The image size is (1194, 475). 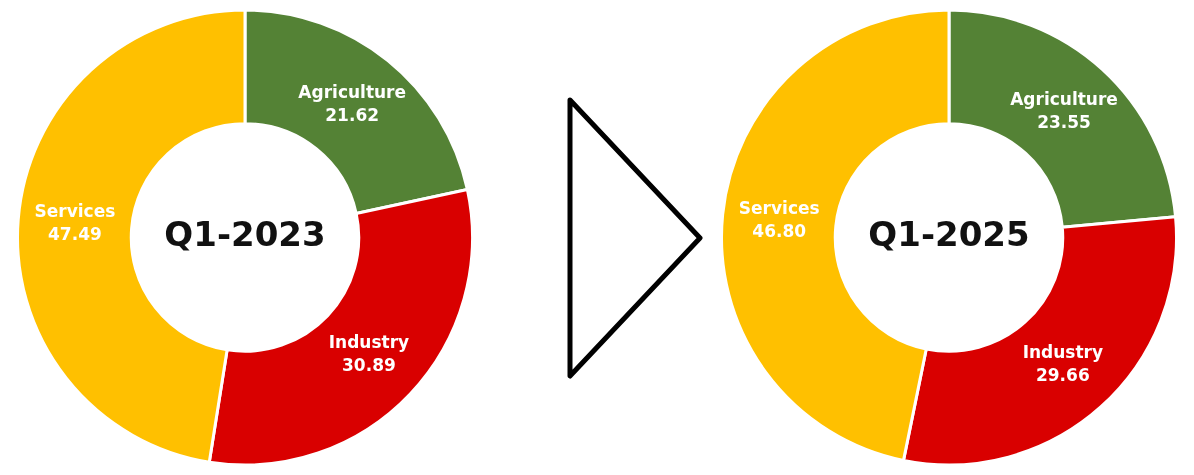 What do you see at coordinates (245, 234) in the screenshot?
I see `text: Q1-2023` at bounding box center [245, 234].